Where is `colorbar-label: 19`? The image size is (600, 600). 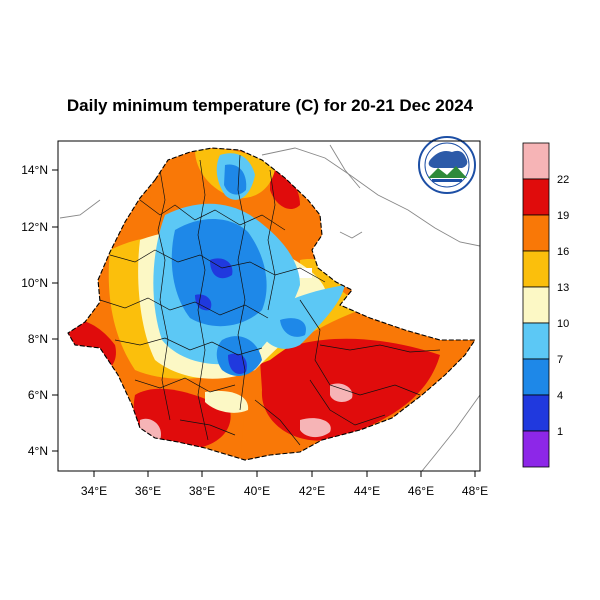 colorbar-label: 19 is located at coordinates (563, 216).